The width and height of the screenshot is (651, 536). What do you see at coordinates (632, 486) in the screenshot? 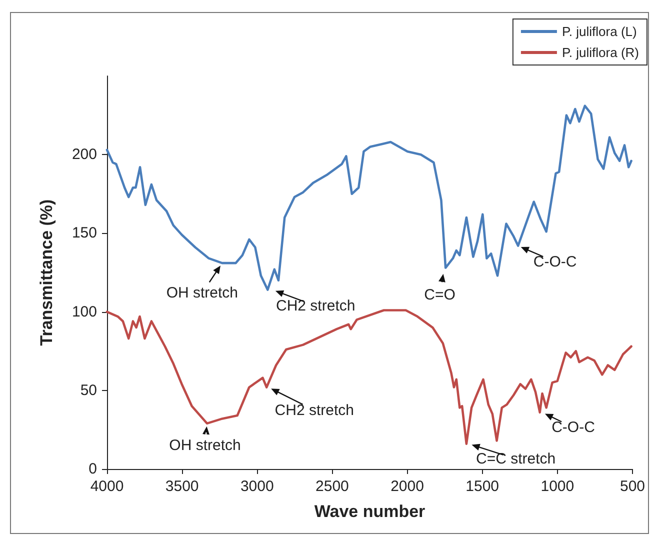
I see `x-tick-label: 500` at bounding box center [632, 486].